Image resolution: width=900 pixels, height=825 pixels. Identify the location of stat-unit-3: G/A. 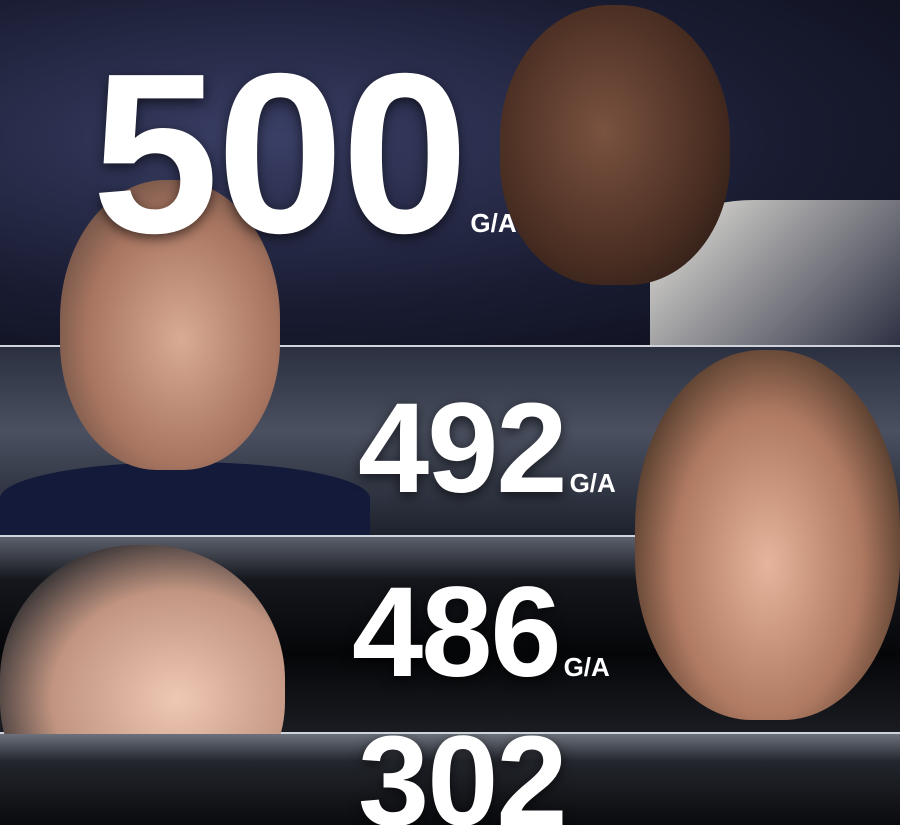
(586, 667).